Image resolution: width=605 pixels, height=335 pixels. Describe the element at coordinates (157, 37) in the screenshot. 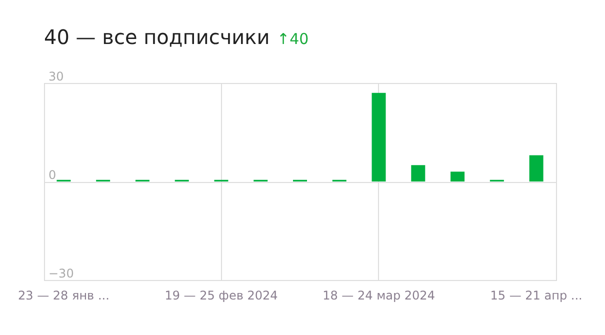

I see `chart-title: 40 — все подписчики` at that location.